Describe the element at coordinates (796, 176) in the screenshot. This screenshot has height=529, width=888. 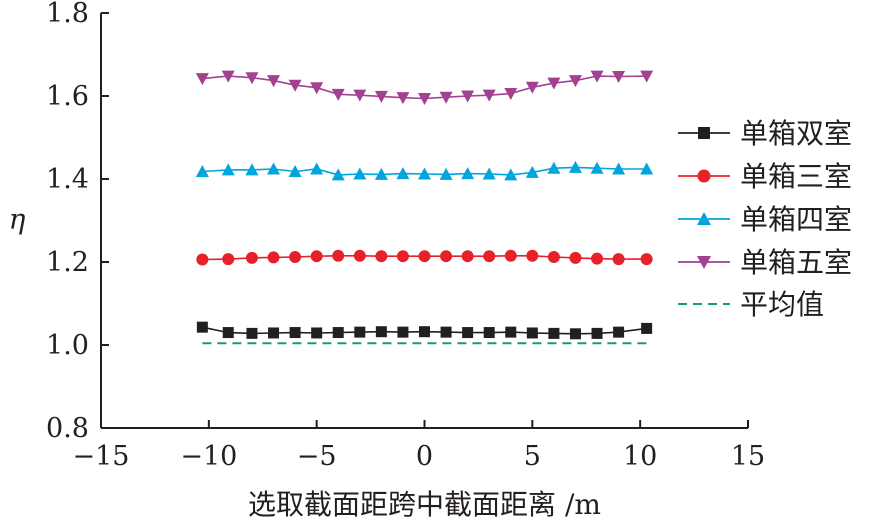
I see `legend-label: 单箱三室` at that location.